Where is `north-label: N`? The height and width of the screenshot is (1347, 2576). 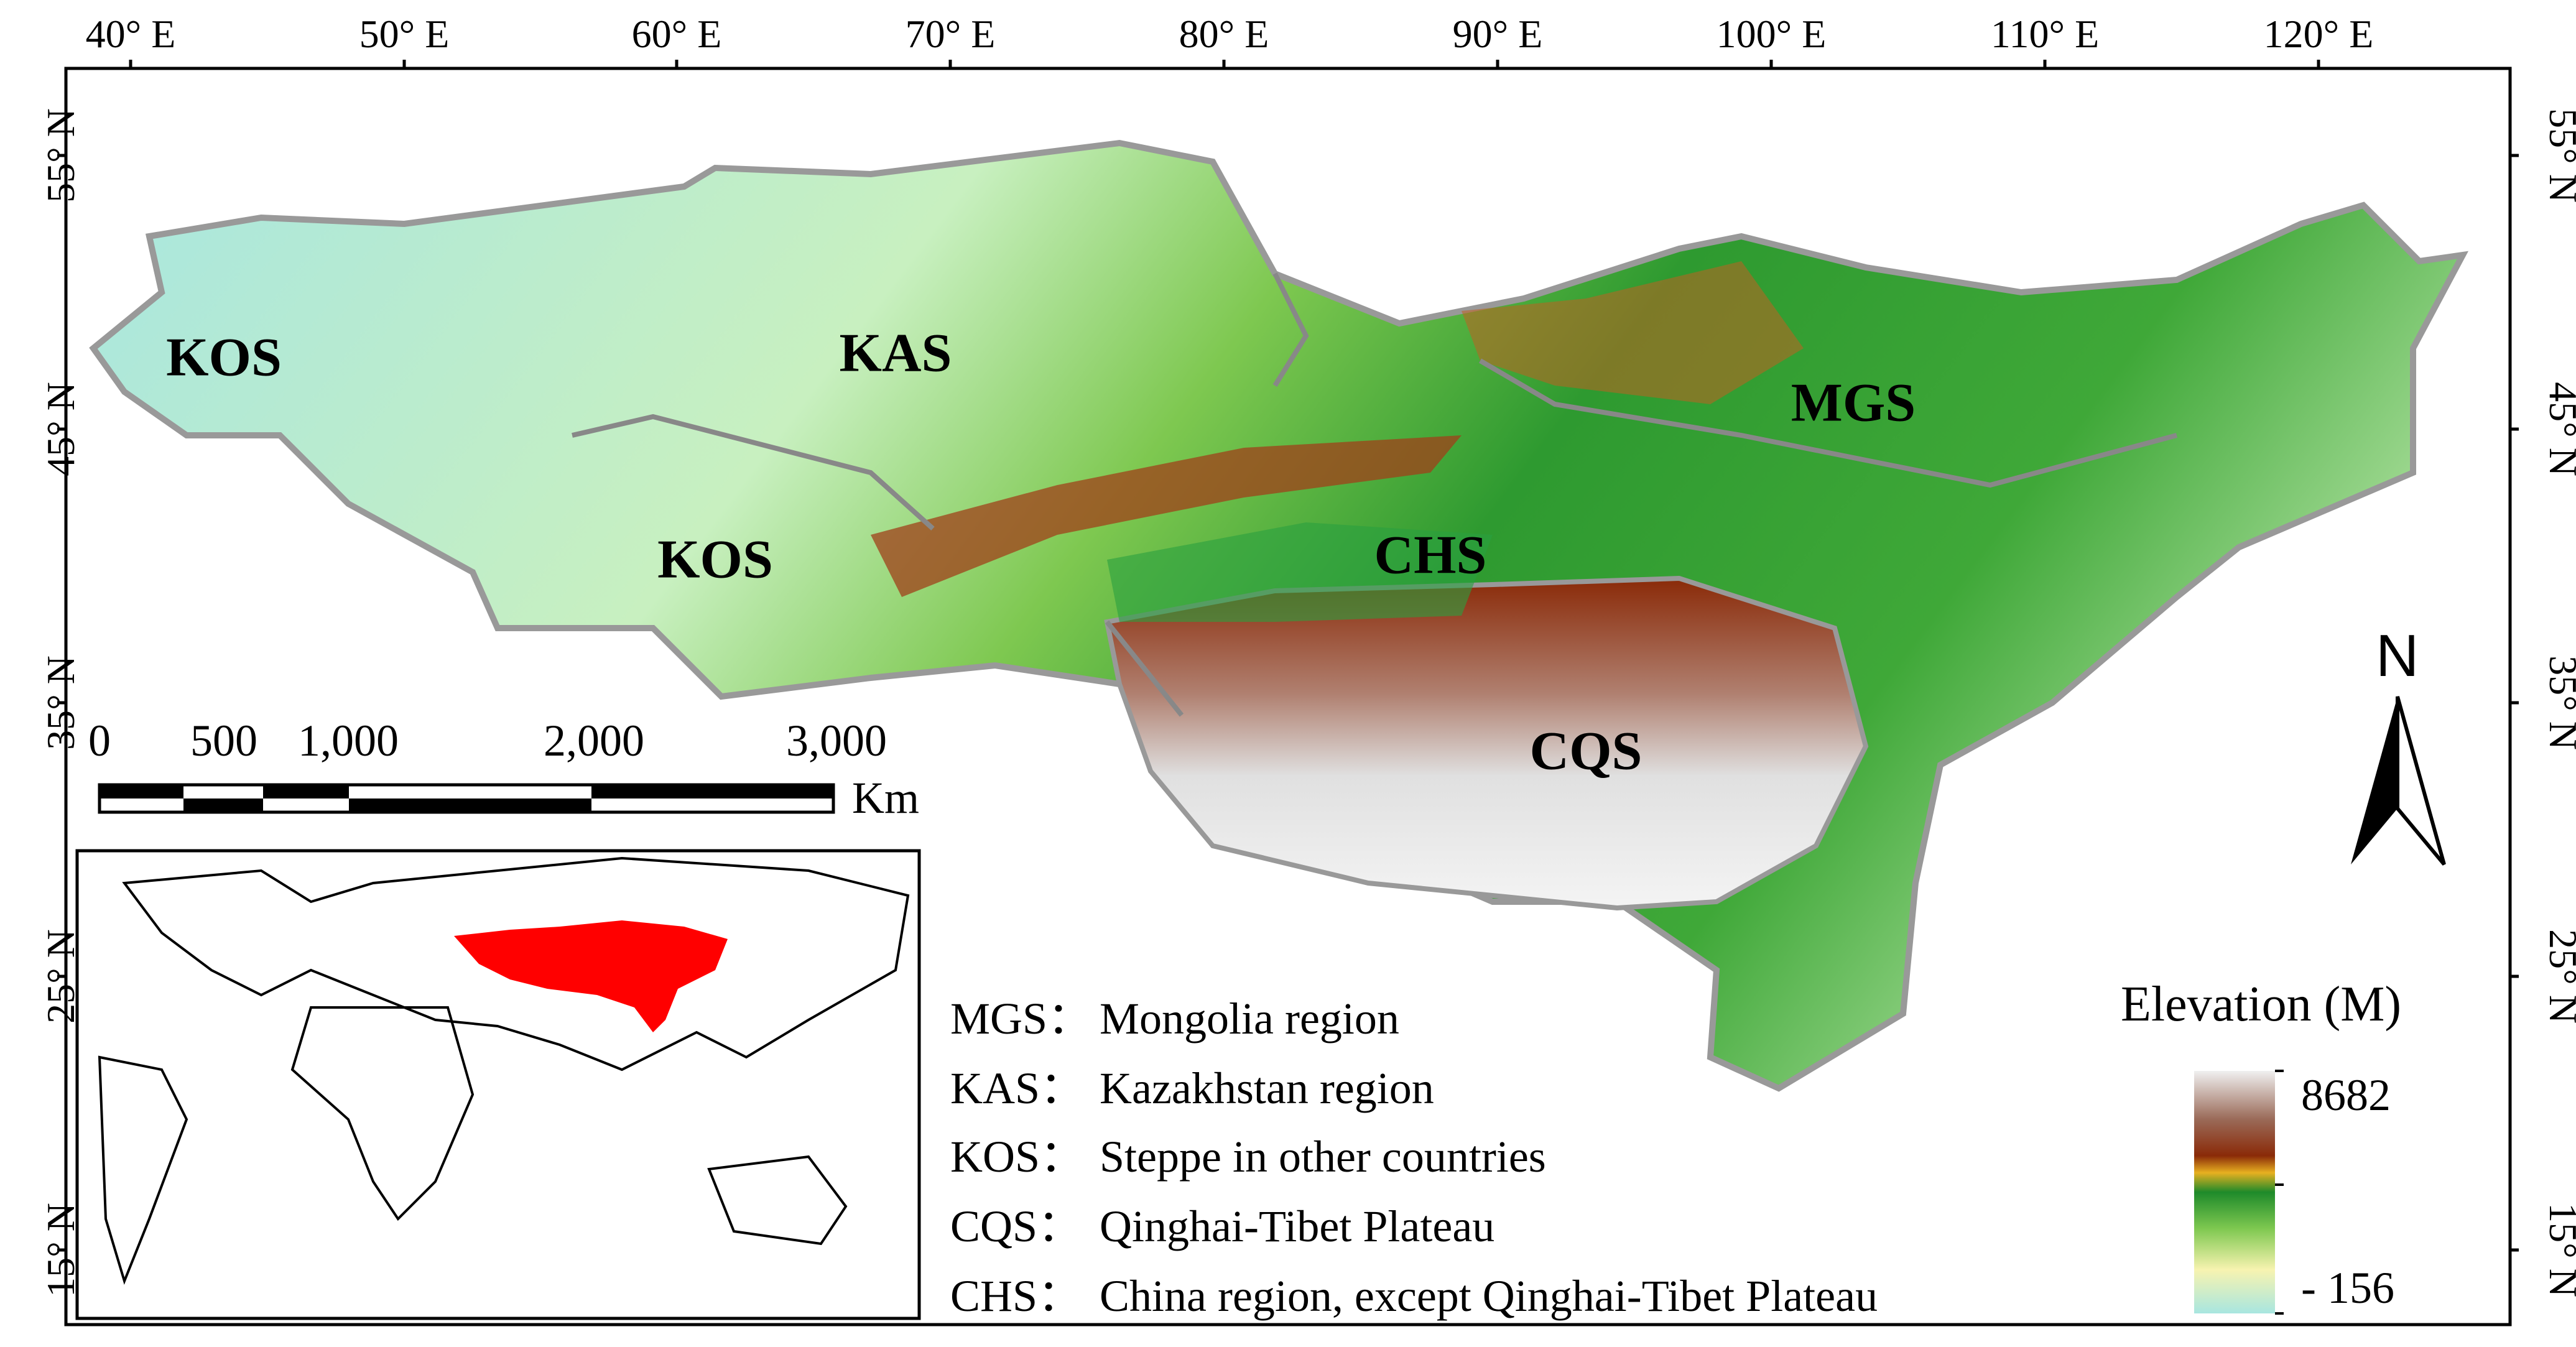
north-label: N is located at coordinates (2398, 656).